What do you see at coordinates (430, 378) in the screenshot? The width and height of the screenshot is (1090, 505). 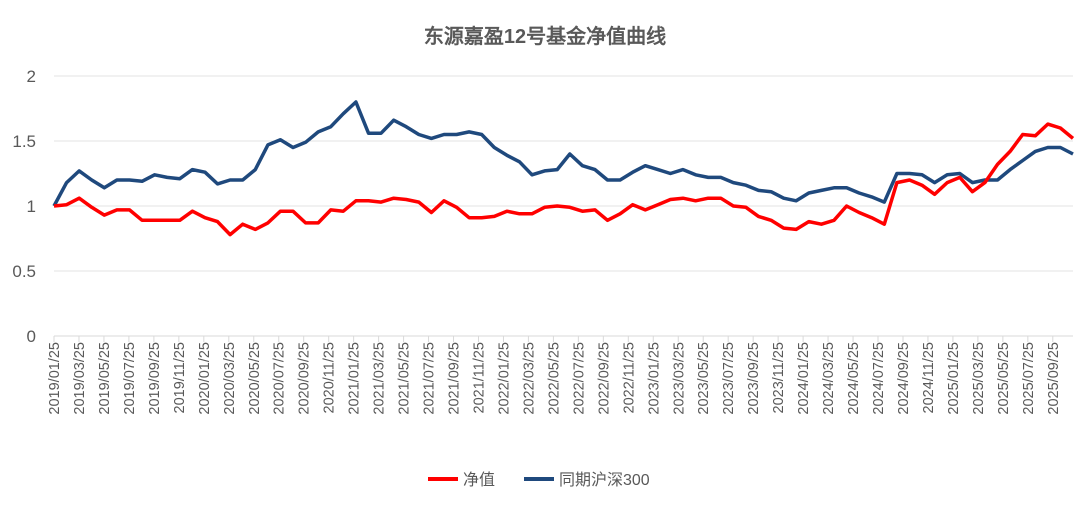 I see `x-tick-label: 2021/07/25` at bounding box center [430, 378].